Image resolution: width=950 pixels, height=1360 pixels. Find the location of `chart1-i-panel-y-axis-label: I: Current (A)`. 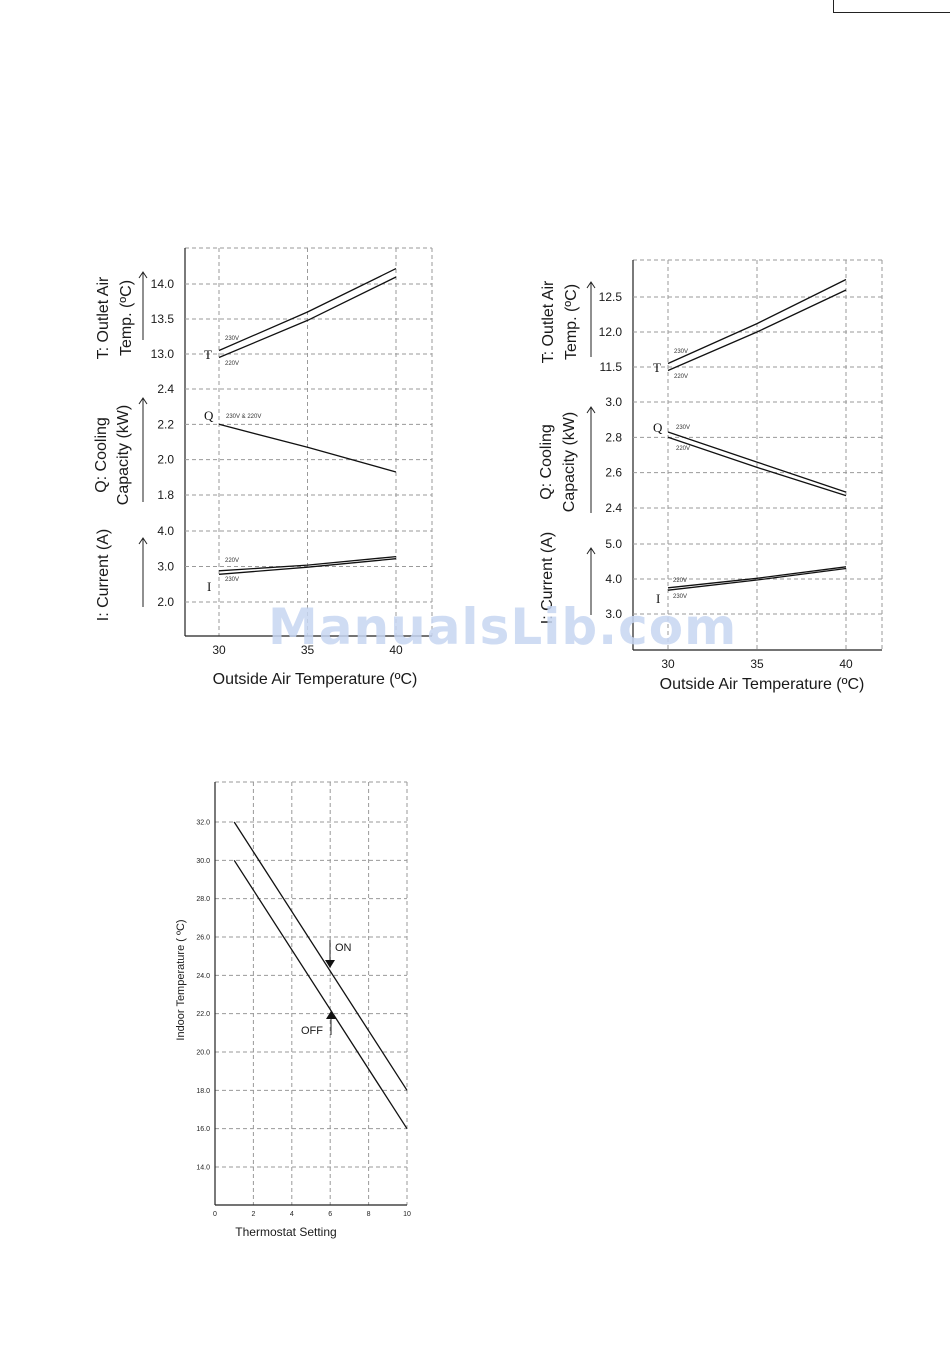

chart1-i-panel-y-axis-label: I: Current (A) is located at coordinates (103, 575).